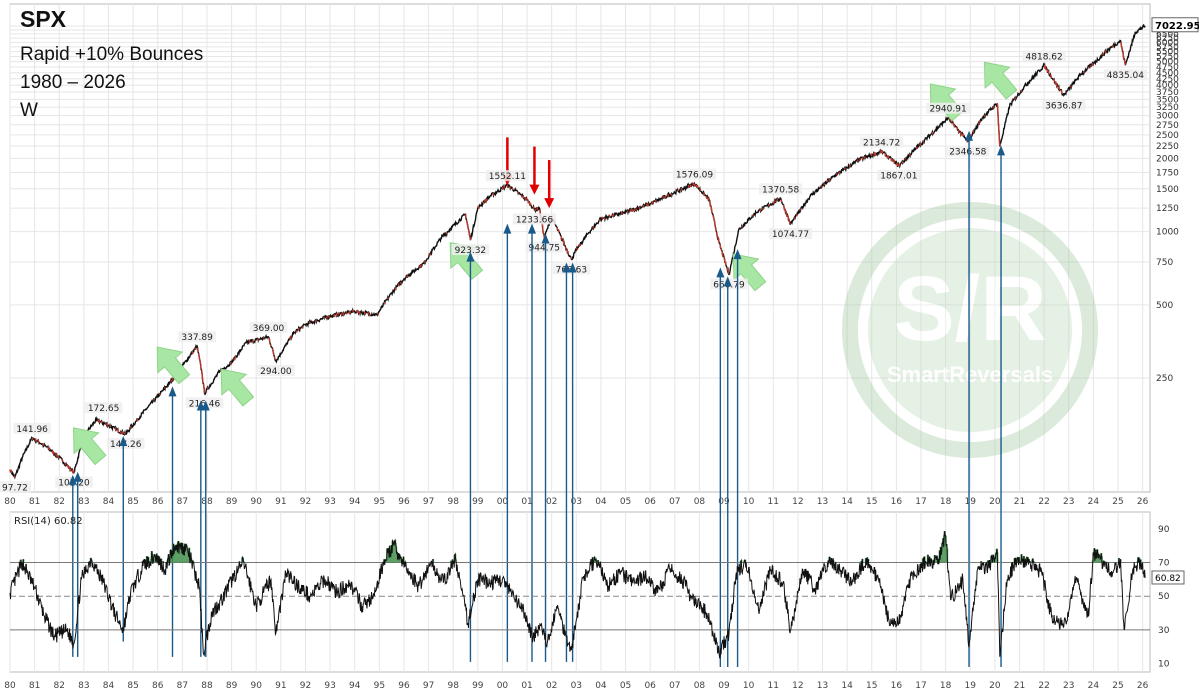 This screenshot has height=698, width=1199. I want to click on price-label: 1552.11, so click(507, 177).